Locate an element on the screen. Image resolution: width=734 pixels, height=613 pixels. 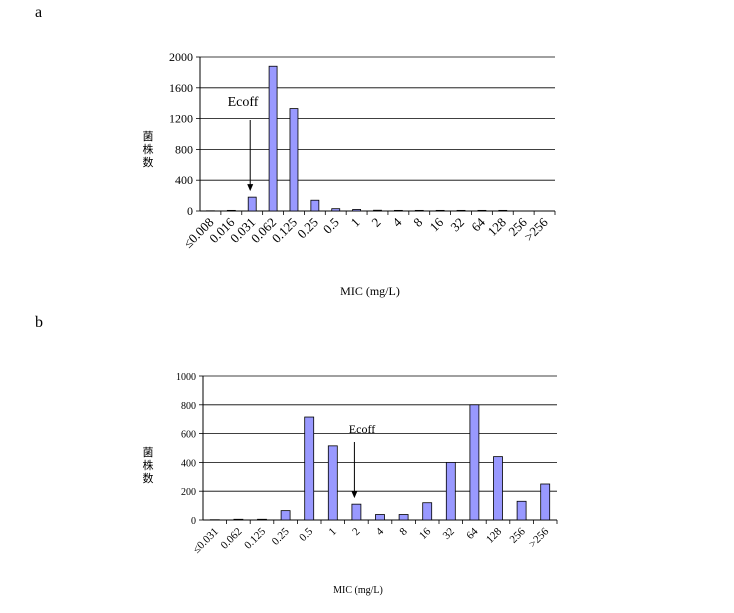
y-axis-label-char-1-2: 数 is located at coordinates (148, 478).